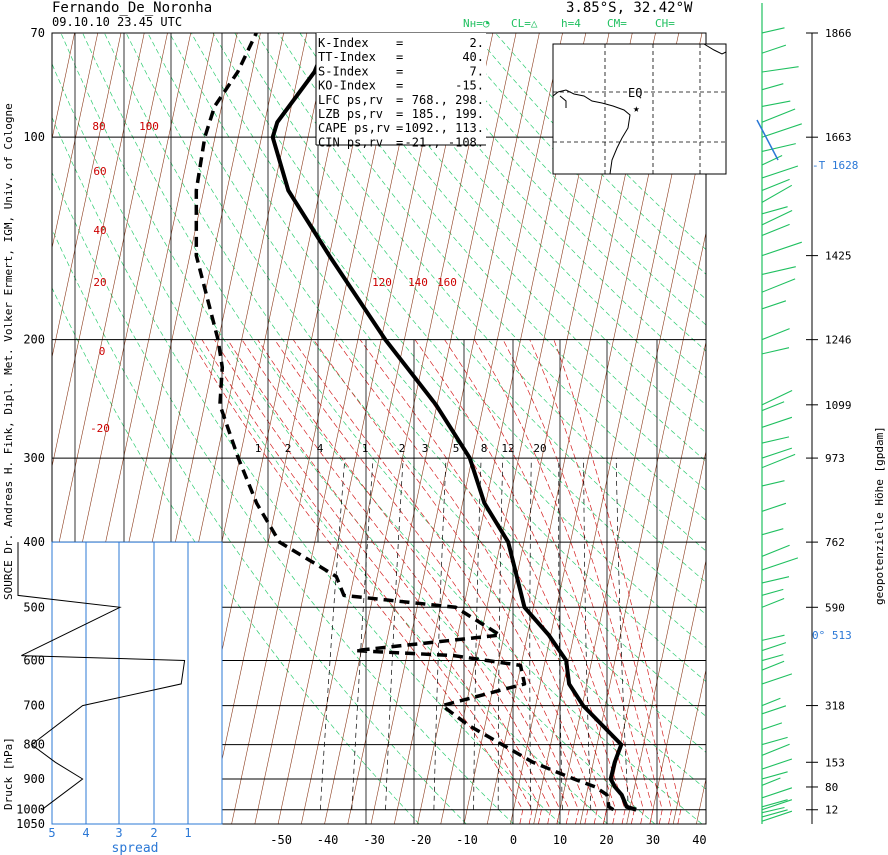 This screenshot has width=888, height=855. Describe the element at coordinates (831, 787) in the screenshot. I see `height-tick-label: 80` at that location.